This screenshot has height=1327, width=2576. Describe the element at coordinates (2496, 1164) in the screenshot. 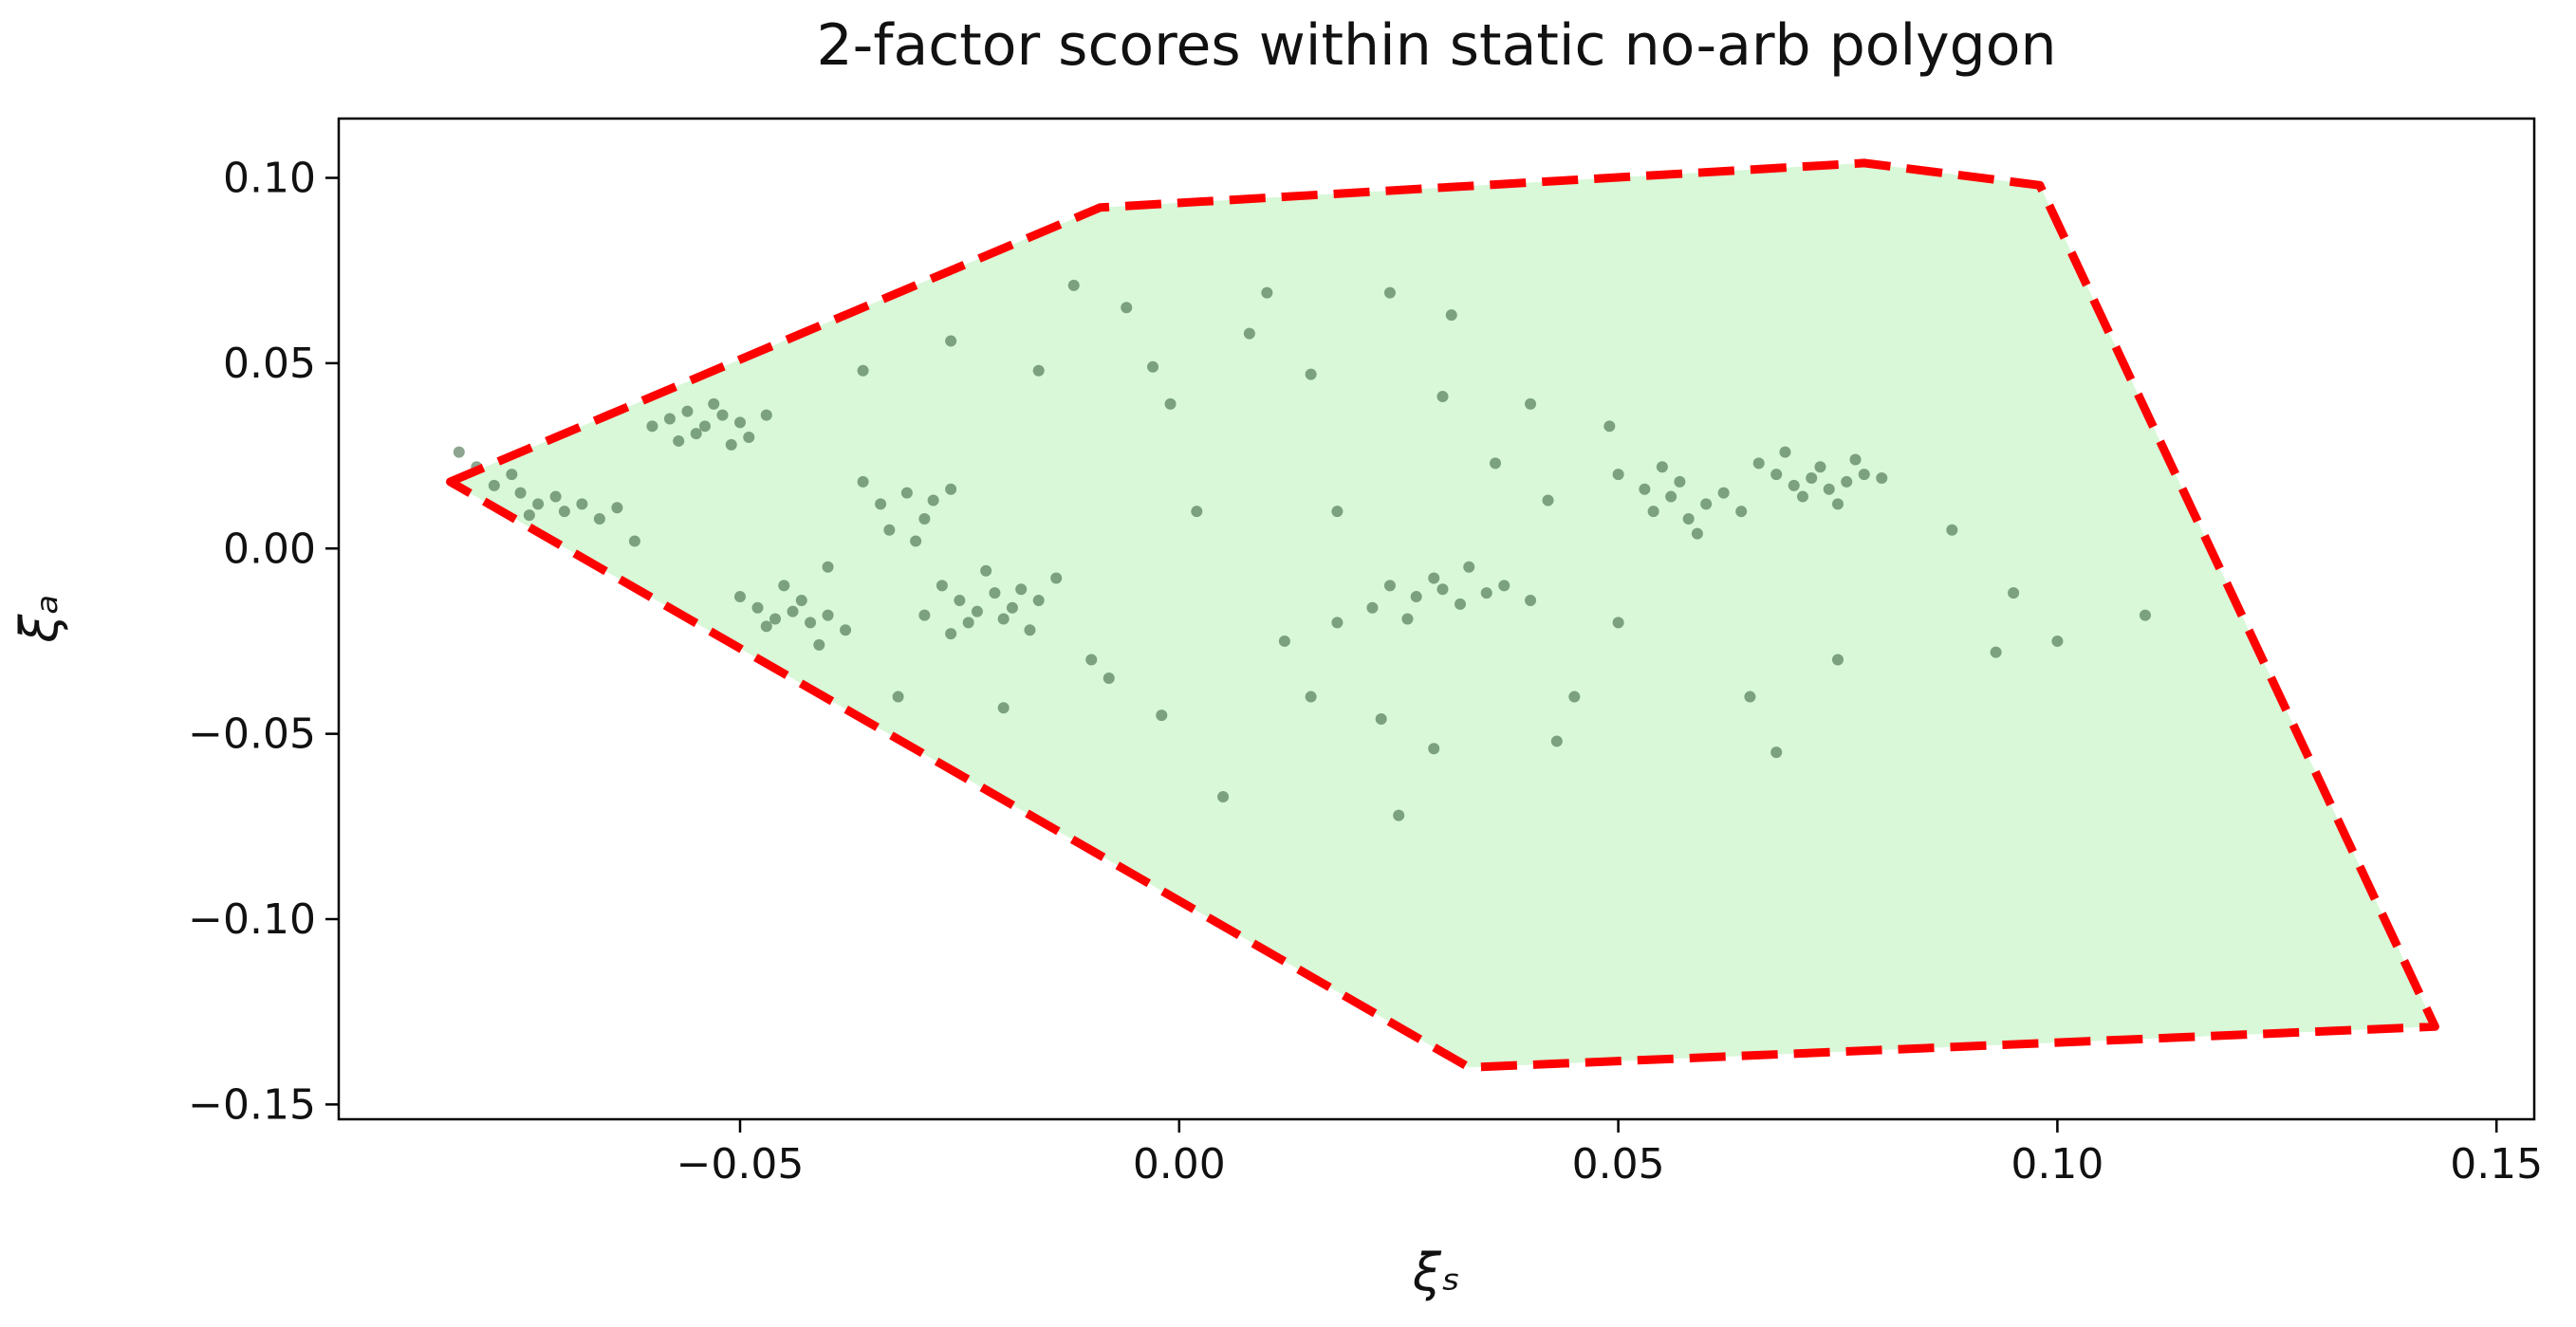

I see `x-tick-label: 0.15` at that location.